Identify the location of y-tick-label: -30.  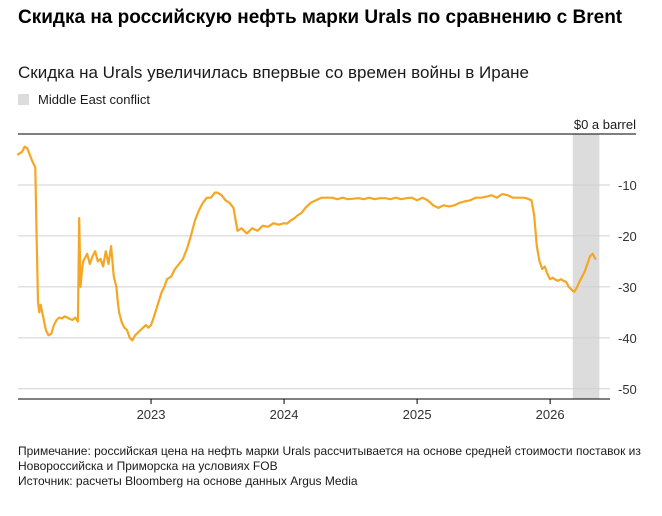
(627, 287).